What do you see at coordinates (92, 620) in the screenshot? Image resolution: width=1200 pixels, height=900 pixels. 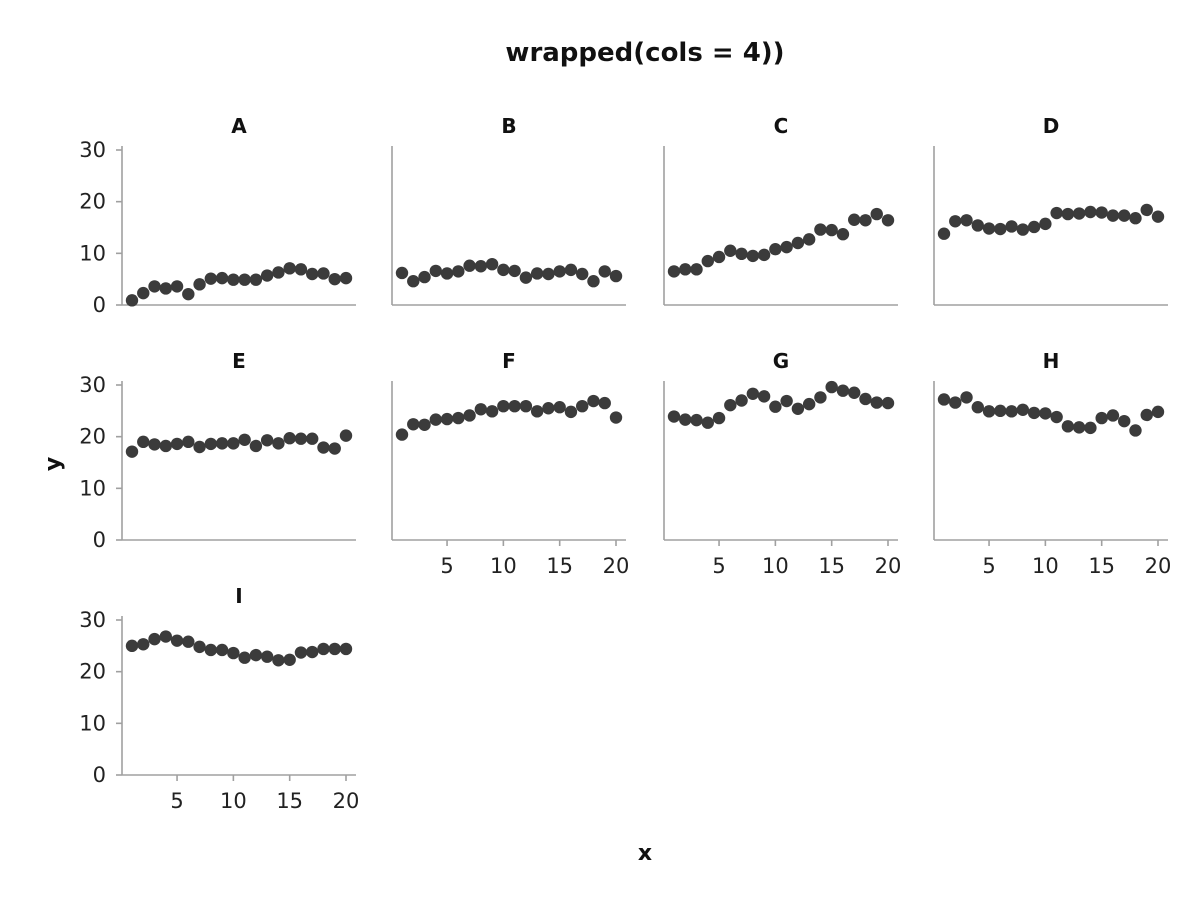 I see `panel-i-y-tick-label: 30` at bounding box center [92, 620].